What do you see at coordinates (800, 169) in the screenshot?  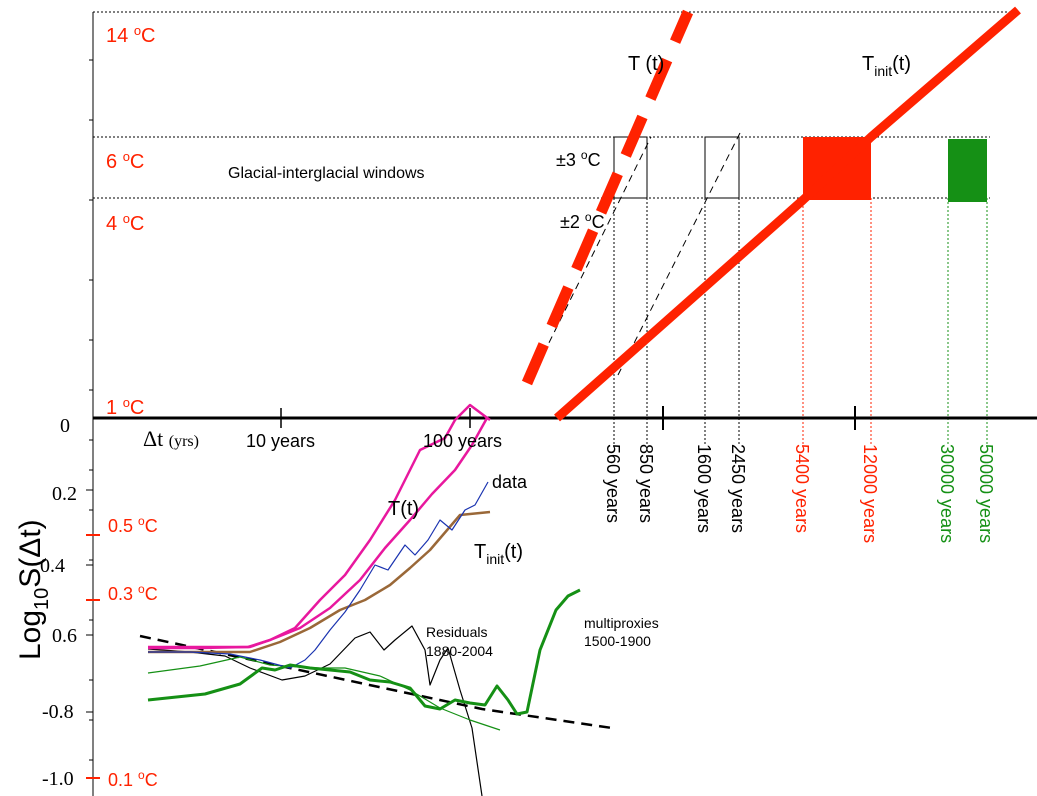 I see `glacial-windows` at bounding box center [800, 169].